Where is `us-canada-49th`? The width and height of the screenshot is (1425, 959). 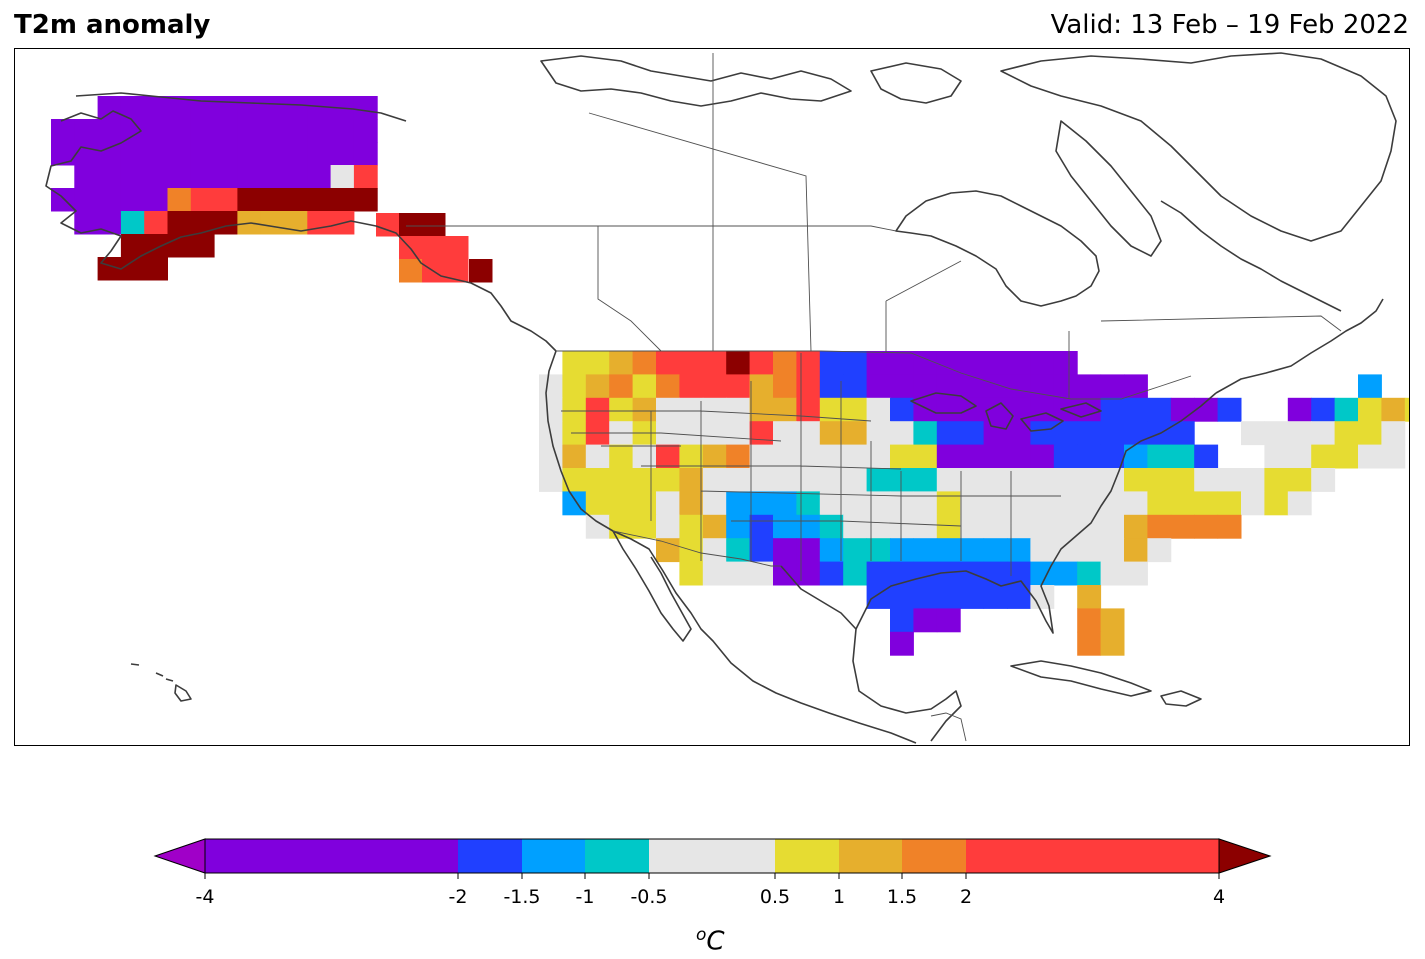 us-canada-49th is located at coordinates (874, 375).